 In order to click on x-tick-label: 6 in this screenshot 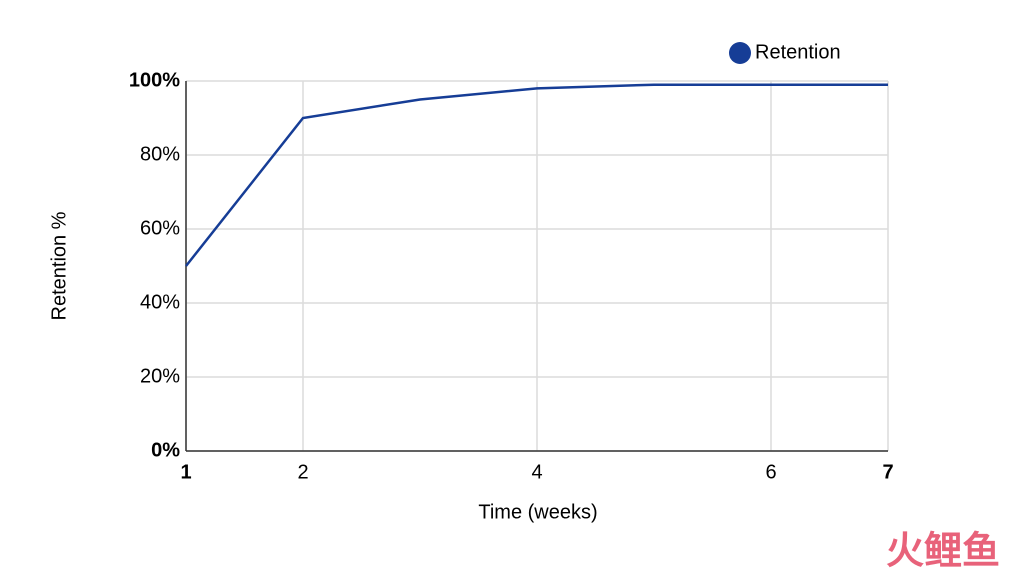, I will do `click(770, 472)`.